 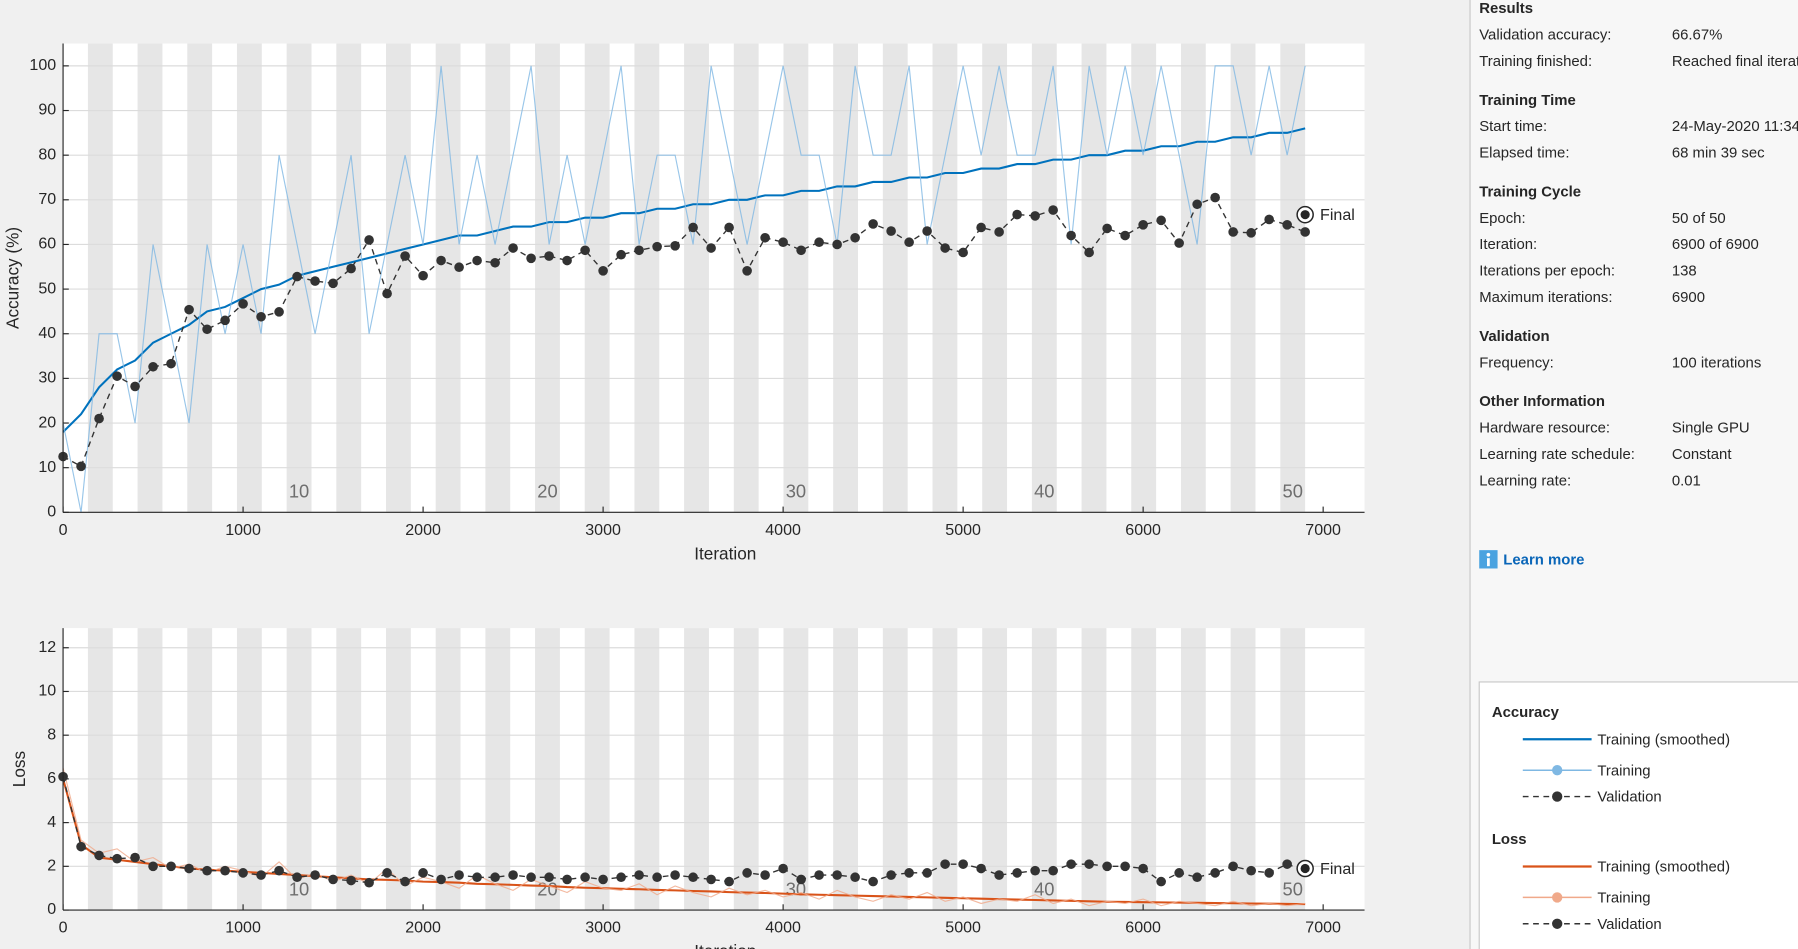 I want to click on info-label: Hardware resource:, so click(x=1544, y=429).